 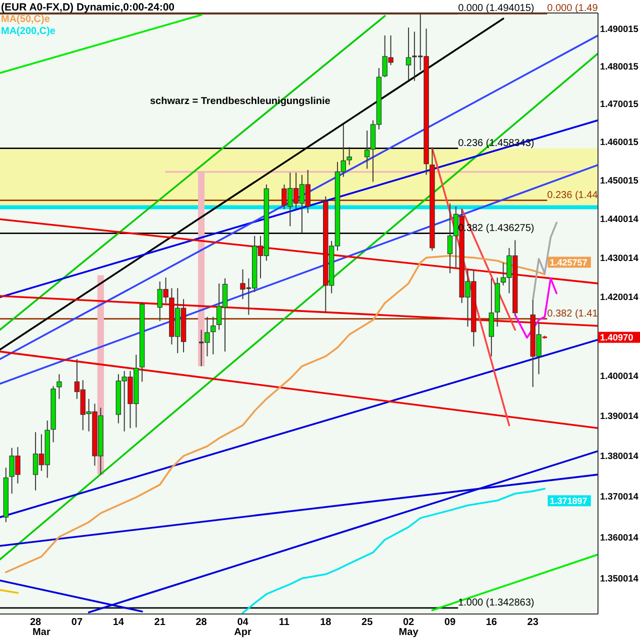 I want to click on x-tick-label: 04, so click(x=243, y=622).